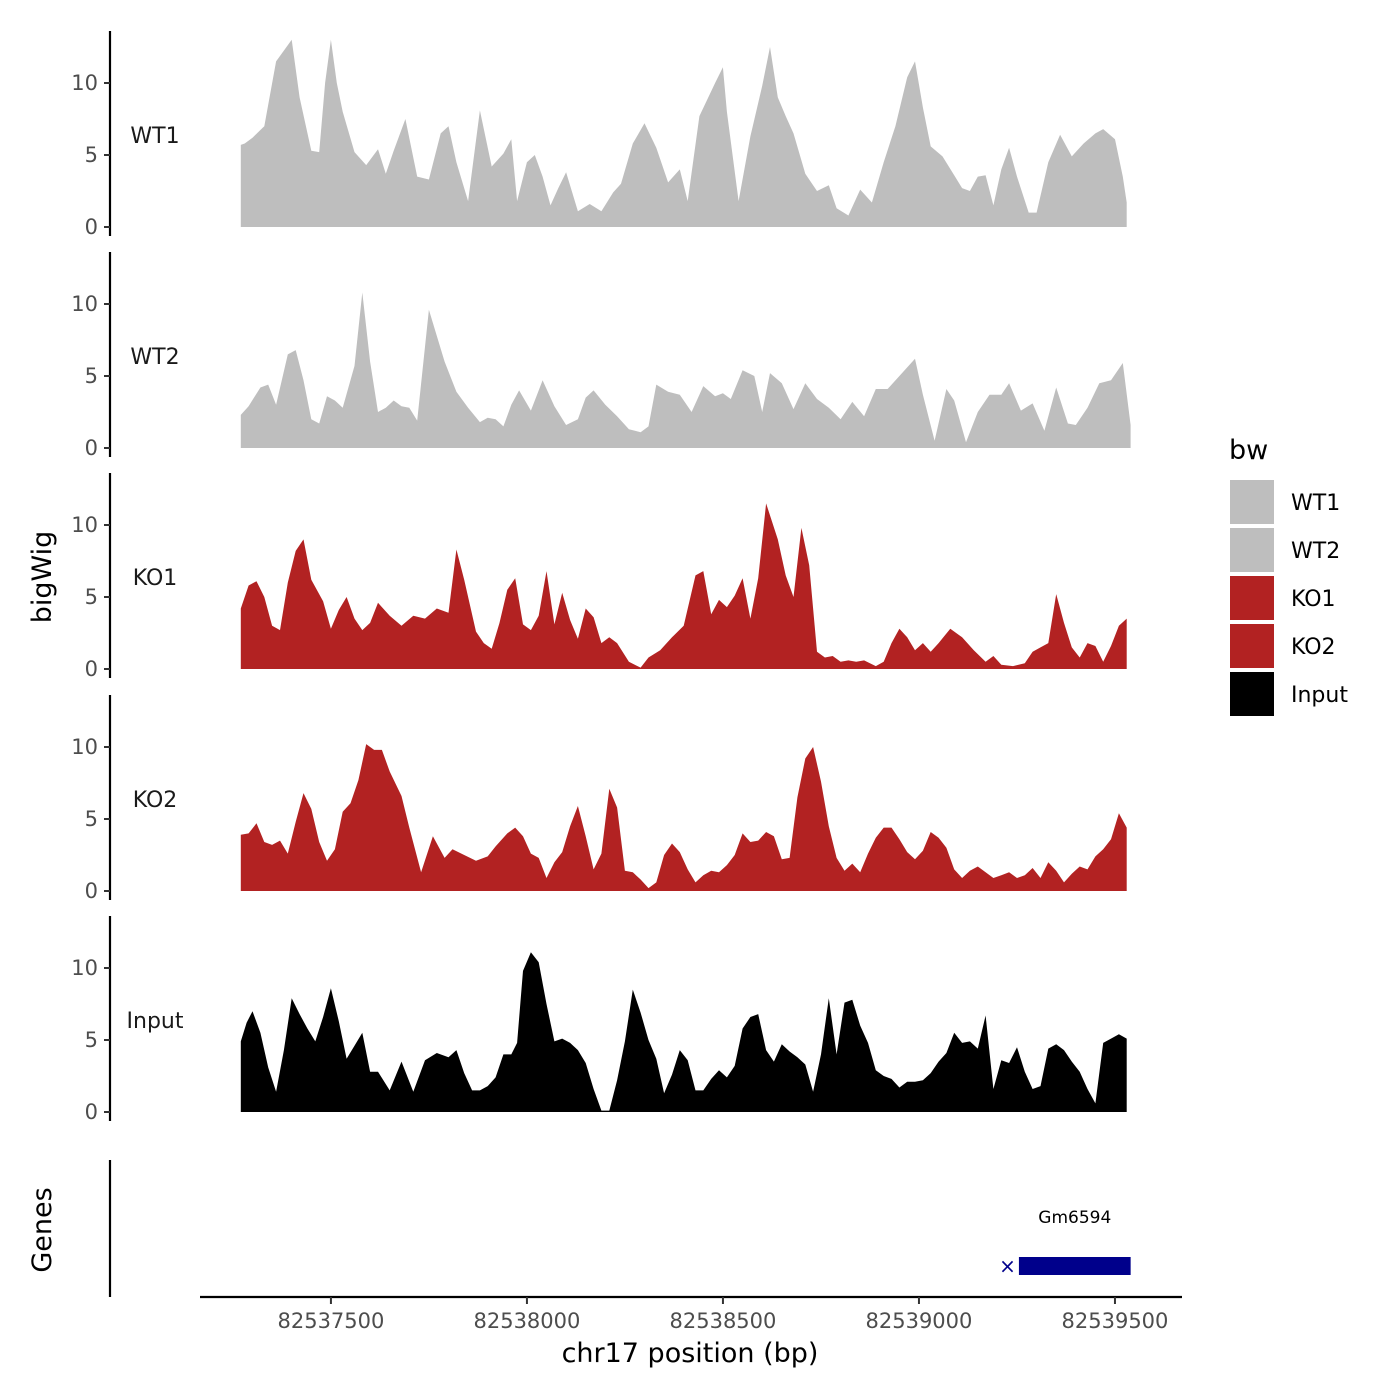 This screenshot has height=1400, width=1400. What do you see at coordinates (1248, 450) in the screenshot?
I see `legend-title: bw` at bounding box center [1248, 450].